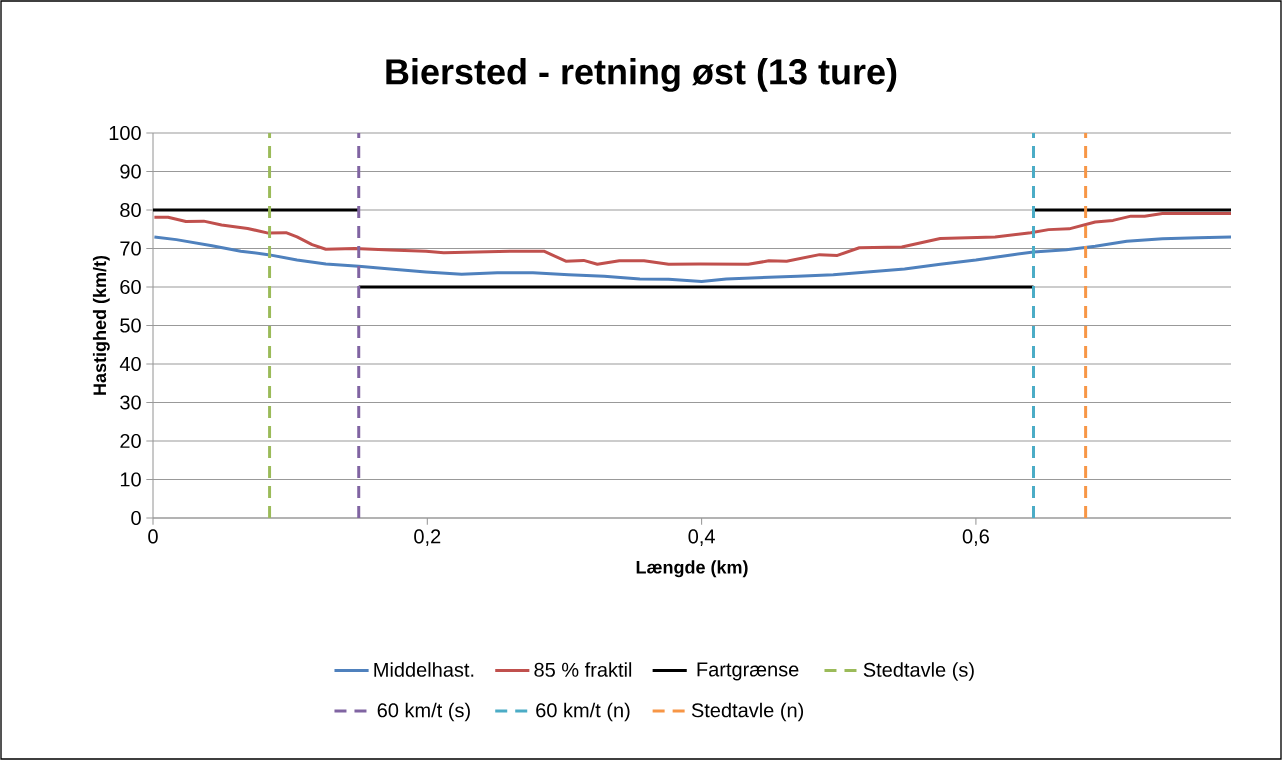 The height and width of the screenshot is (760, 1282). Describe the element at coordinates (641, 75) in the screenshot. I see `chart-title: Biersted - retning øst (13 ture)` at that location.